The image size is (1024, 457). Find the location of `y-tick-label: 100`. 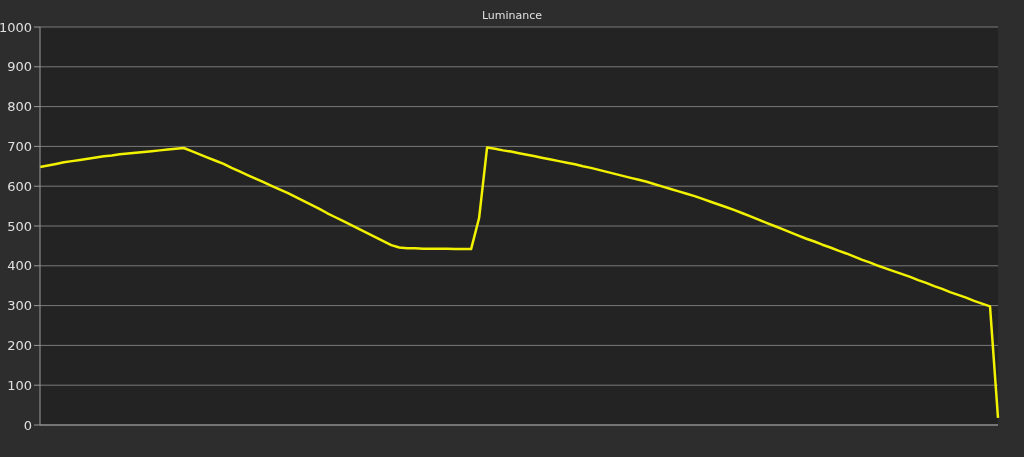

y-tick-label: 100 is located at coordinates (19, 385).